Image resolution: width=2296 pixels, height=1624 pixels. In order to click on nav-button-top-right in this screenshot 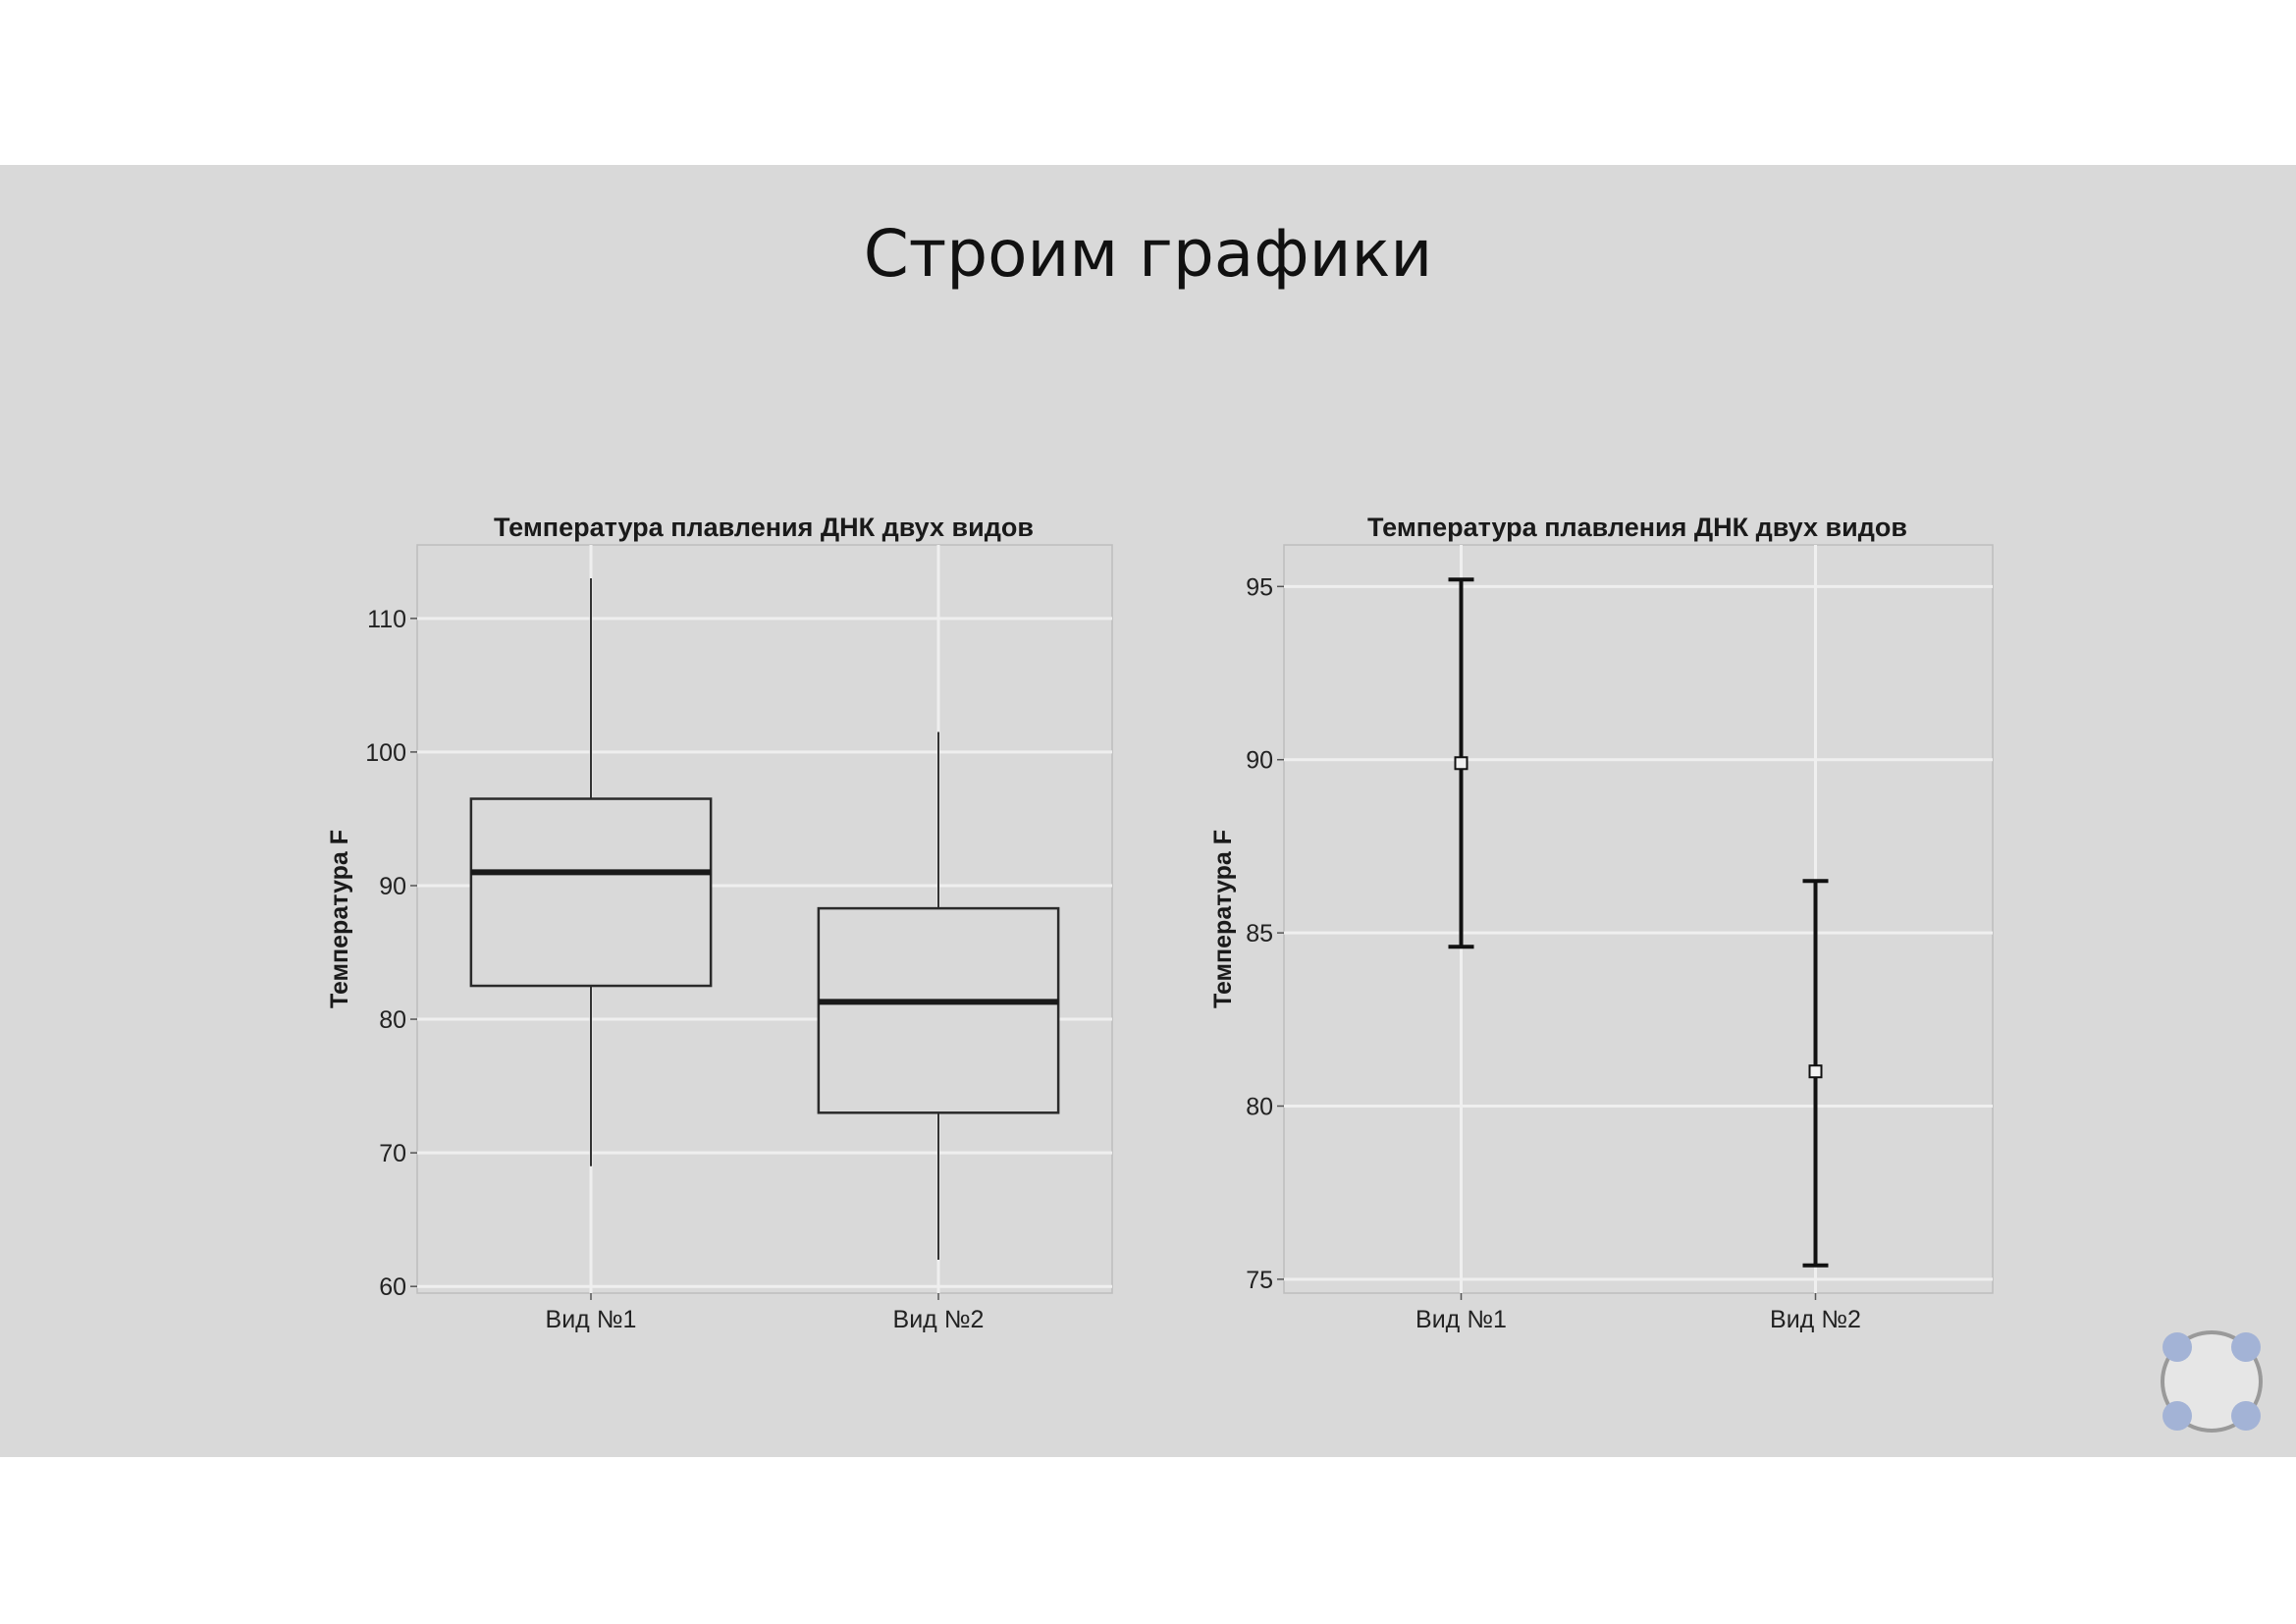, I will do `click(2246, 1347)`.